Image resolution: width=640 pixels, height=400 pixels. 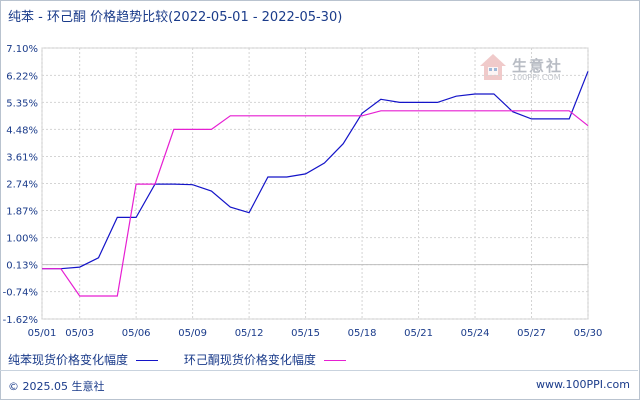 I want to click on brand-watermark: 生意社 100PPI.COM, so click(x=528, y=69).